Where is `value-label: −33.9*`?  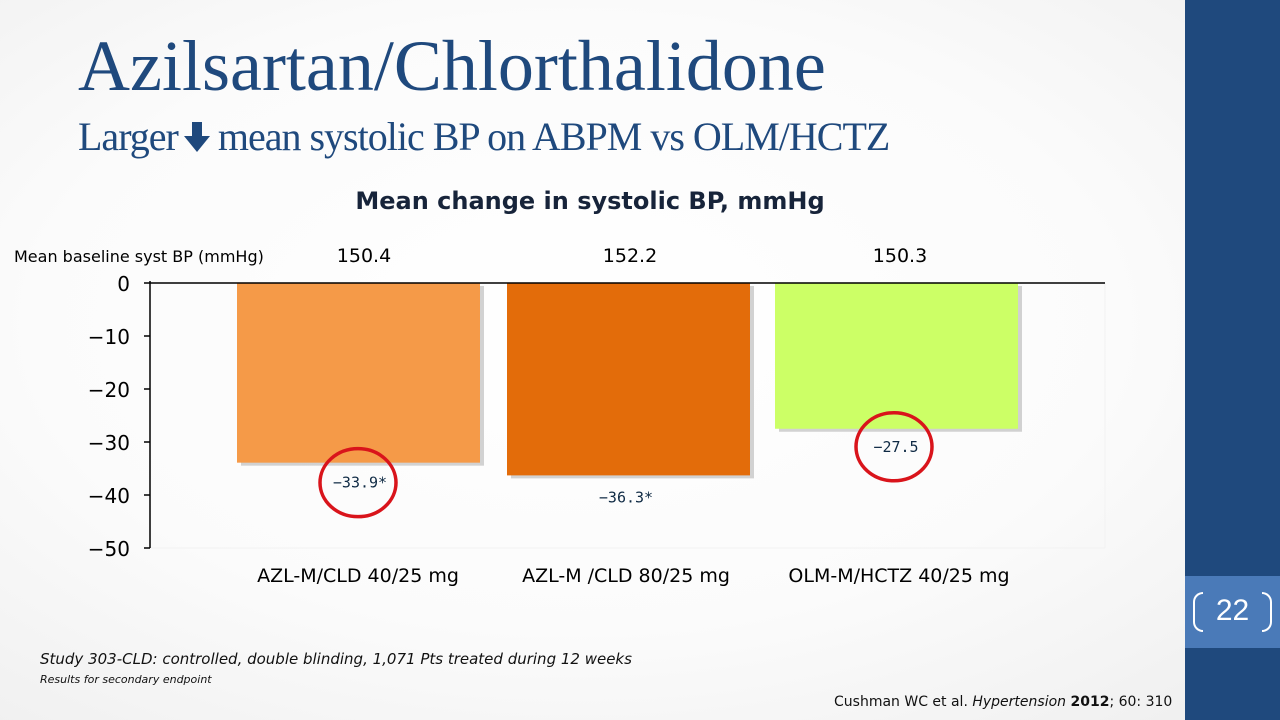
value-label: −33.9* is located at coordinates (360, 483).